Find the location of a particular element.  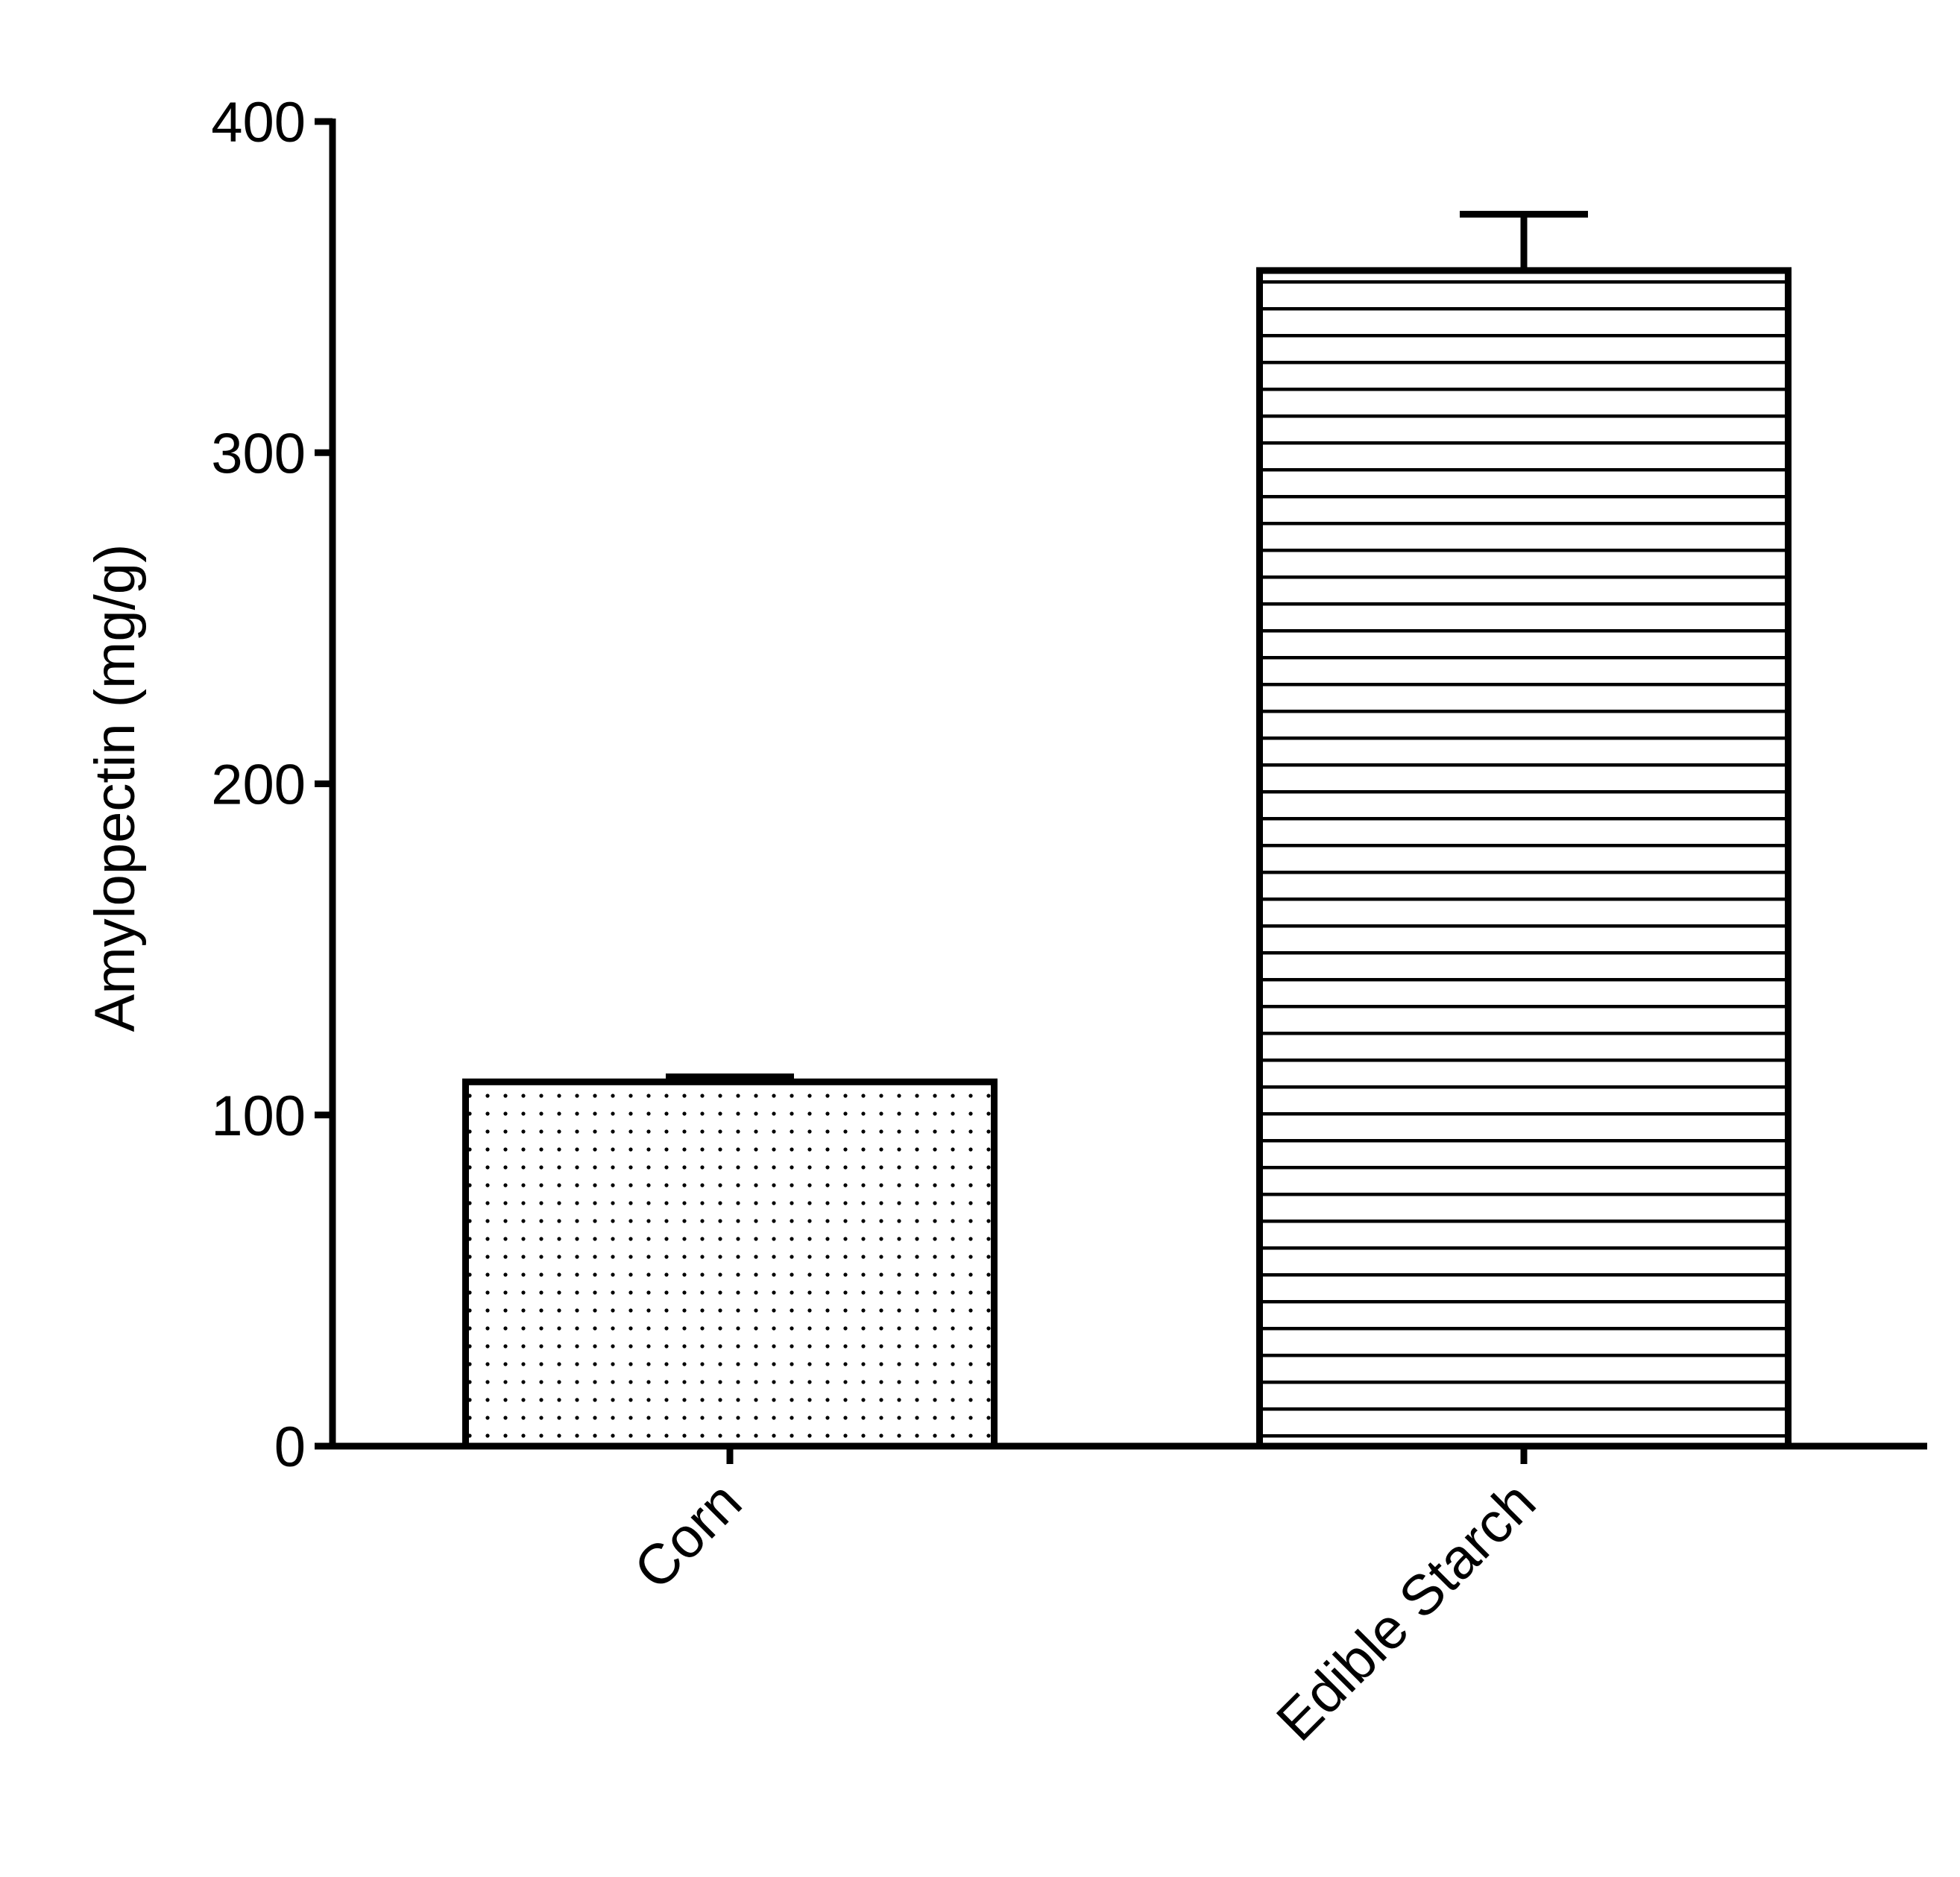

bar is located at coordinates (730, 1264).